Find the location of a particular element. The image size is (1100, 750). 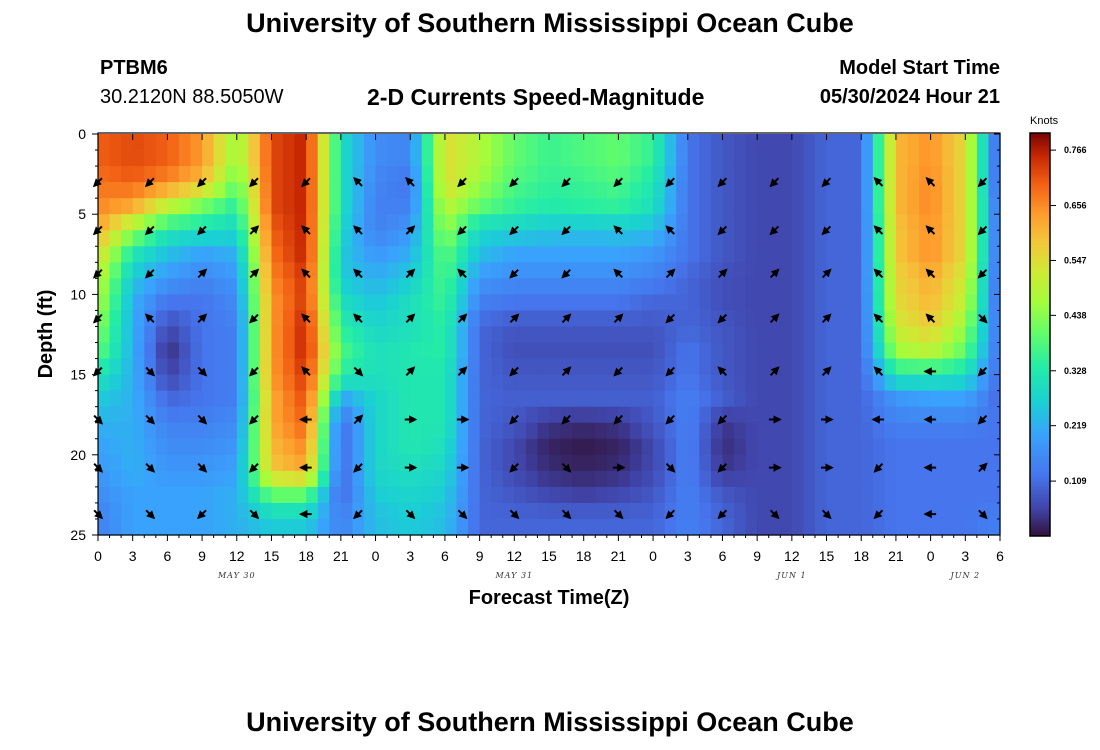

x-tick-label: 15 is located at coordinates (827, 556).